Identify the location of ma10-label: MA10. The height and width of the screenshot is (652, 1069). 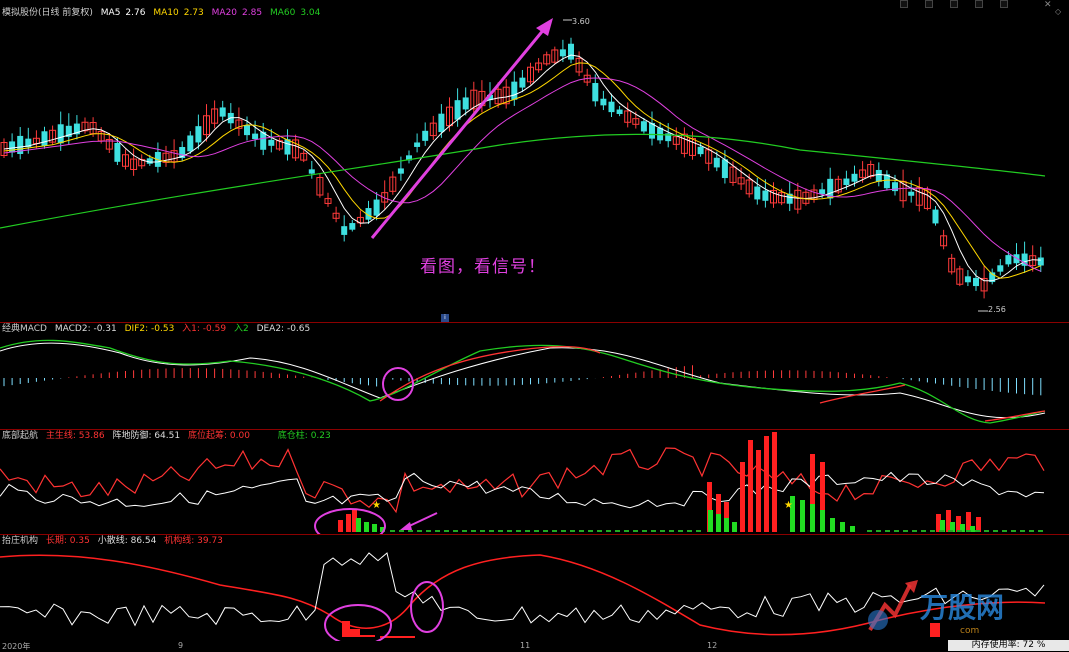
(166, 13).